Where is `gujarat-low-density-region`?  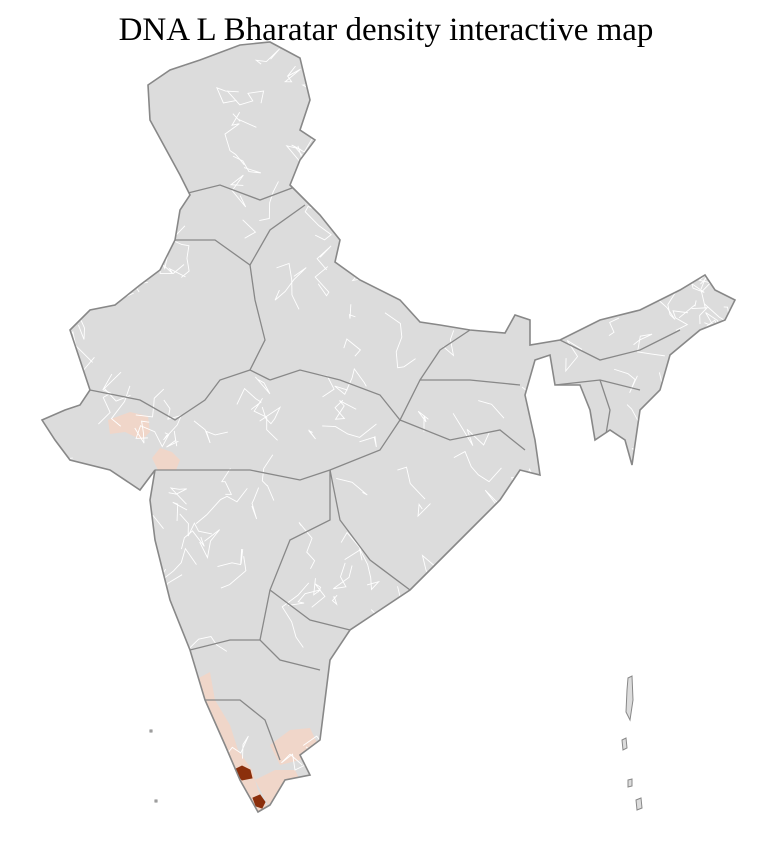
gujarat-low-density-region is located at coordinates (166, 459).